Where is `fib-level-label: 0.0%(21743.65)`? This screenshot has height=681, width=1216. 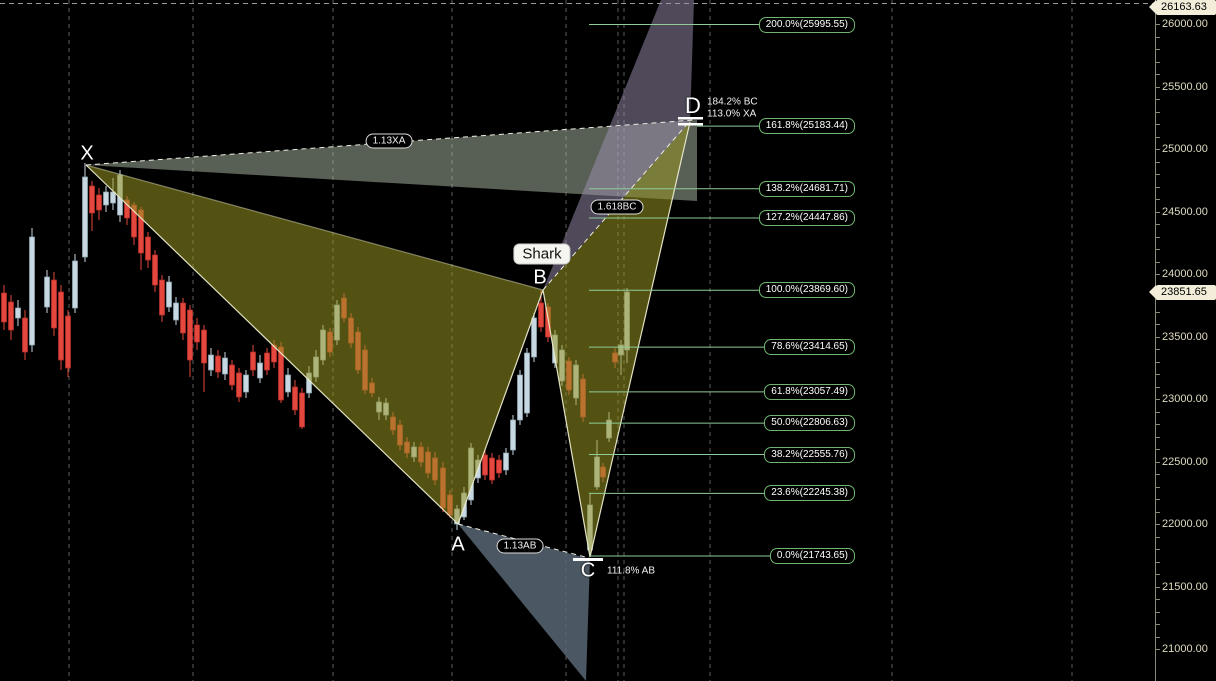 fib-level-label: 0.0%(21743.65) is located at coordinates (812, 556).